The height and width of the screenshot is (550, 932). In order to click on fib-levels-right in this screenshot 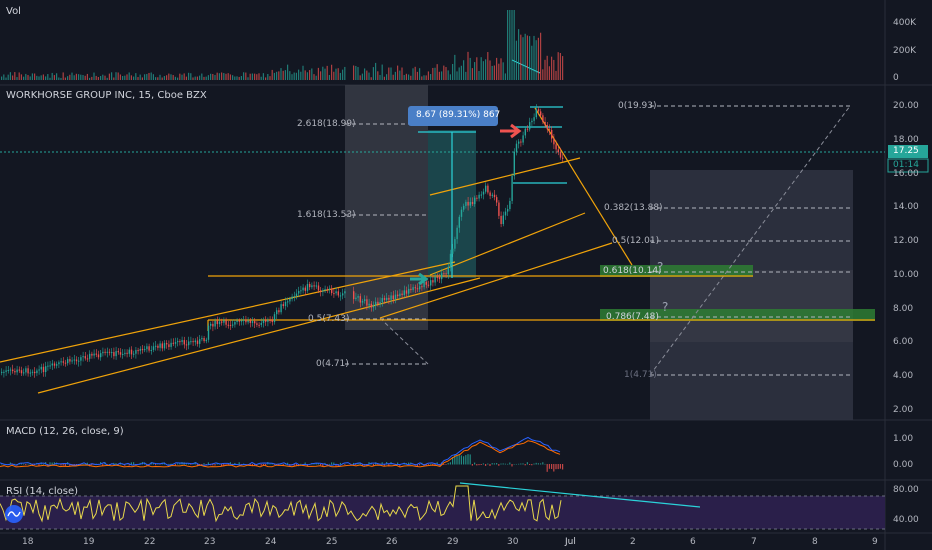, I will do `click(750, 240)`.